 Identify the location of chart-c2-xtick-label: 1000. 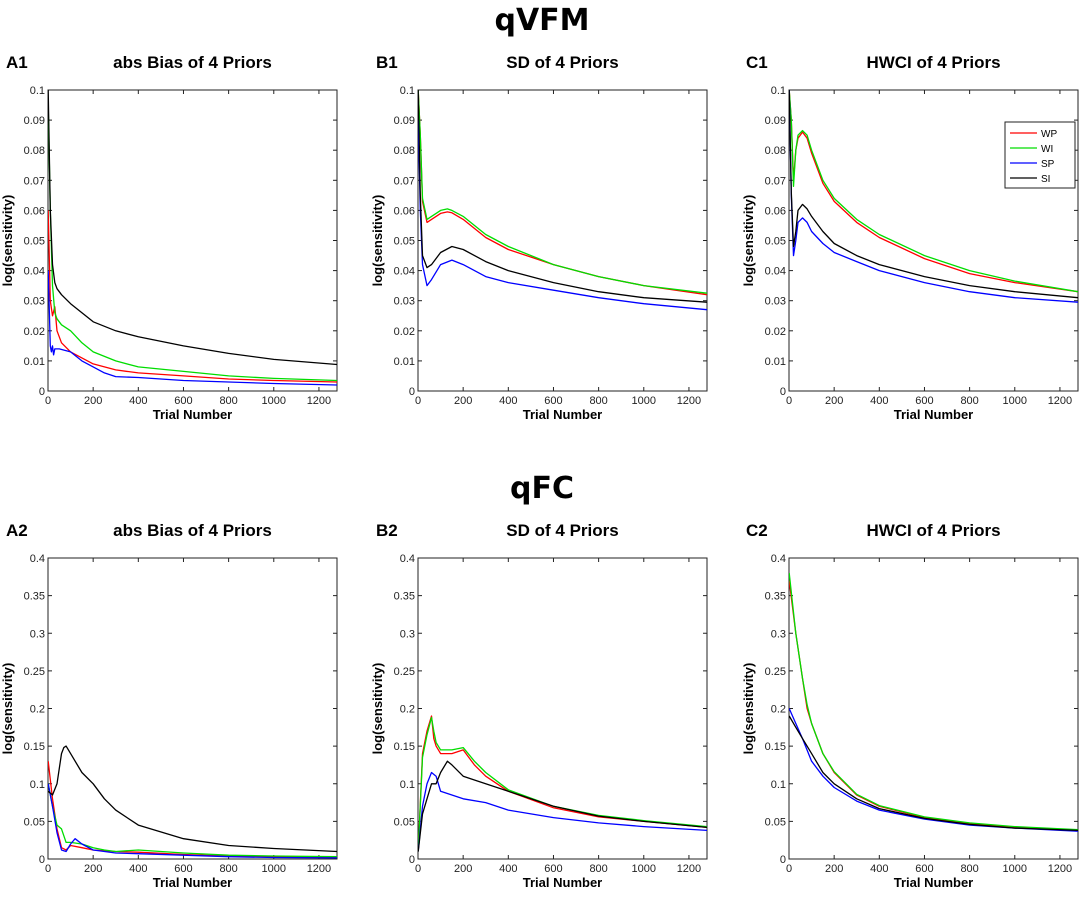
(1015, 869).